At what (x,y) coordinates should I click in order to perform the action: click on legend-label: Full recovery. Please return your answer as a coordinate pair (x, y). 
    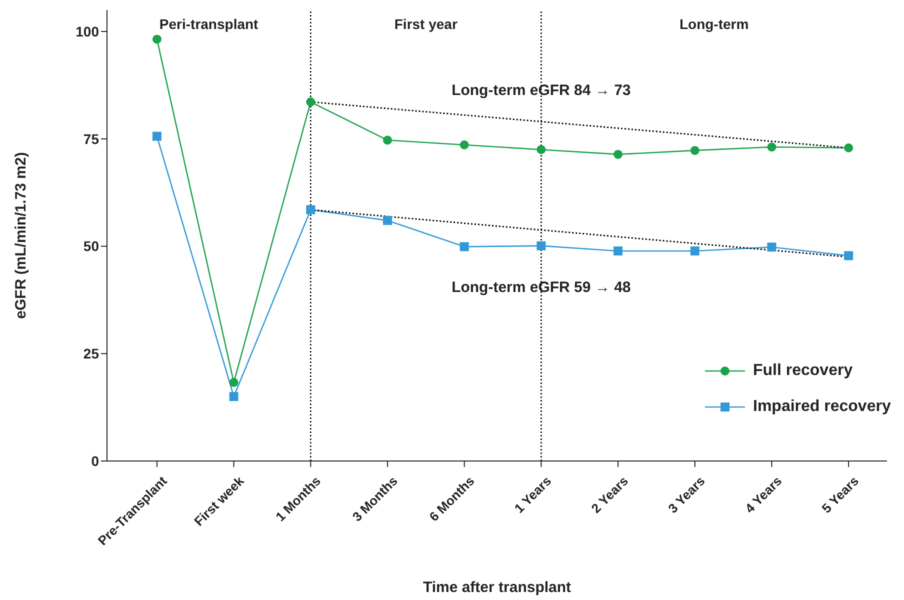
    Looking at the image, I should click on (803, 371).